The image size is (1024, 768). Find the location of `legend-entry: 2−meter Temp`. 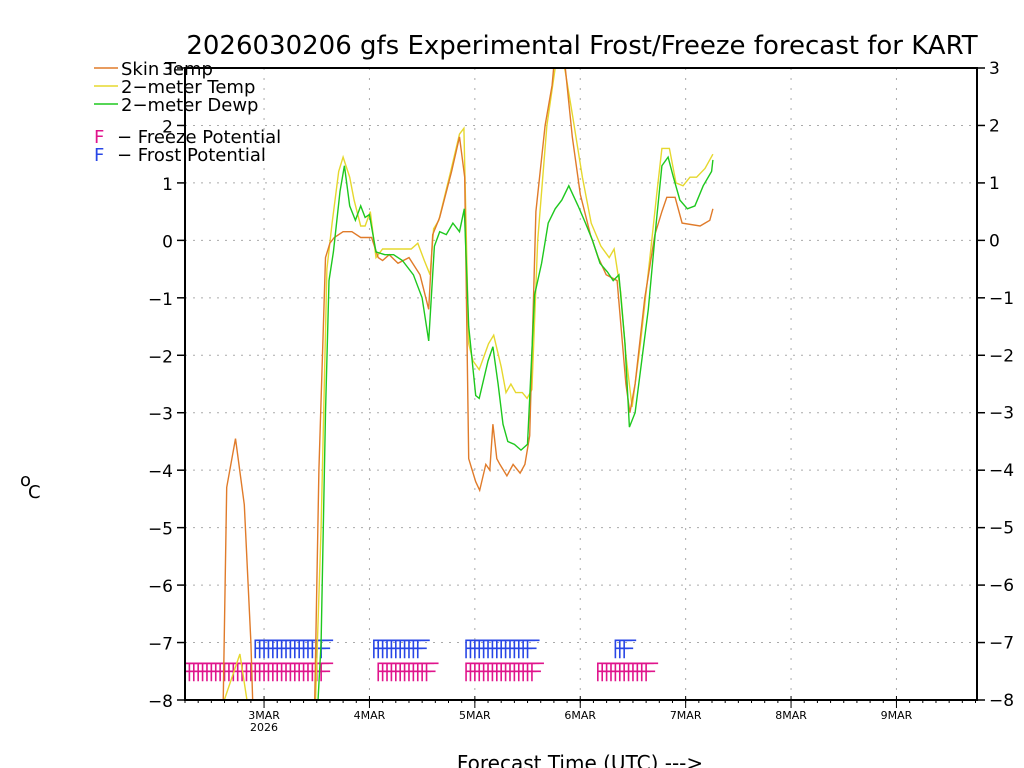

legend-entry: 2−meter Temp is located at coordinates (174, 87).